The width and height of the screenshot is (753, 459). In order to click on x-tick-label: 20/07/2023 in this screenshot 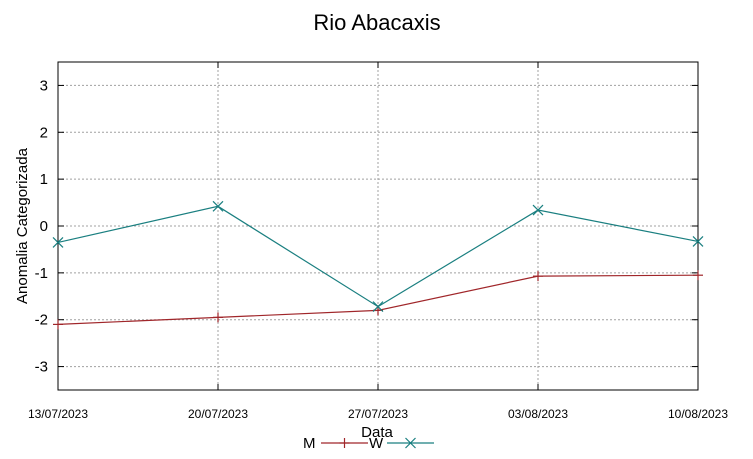, I will do `click(218, 414)`.